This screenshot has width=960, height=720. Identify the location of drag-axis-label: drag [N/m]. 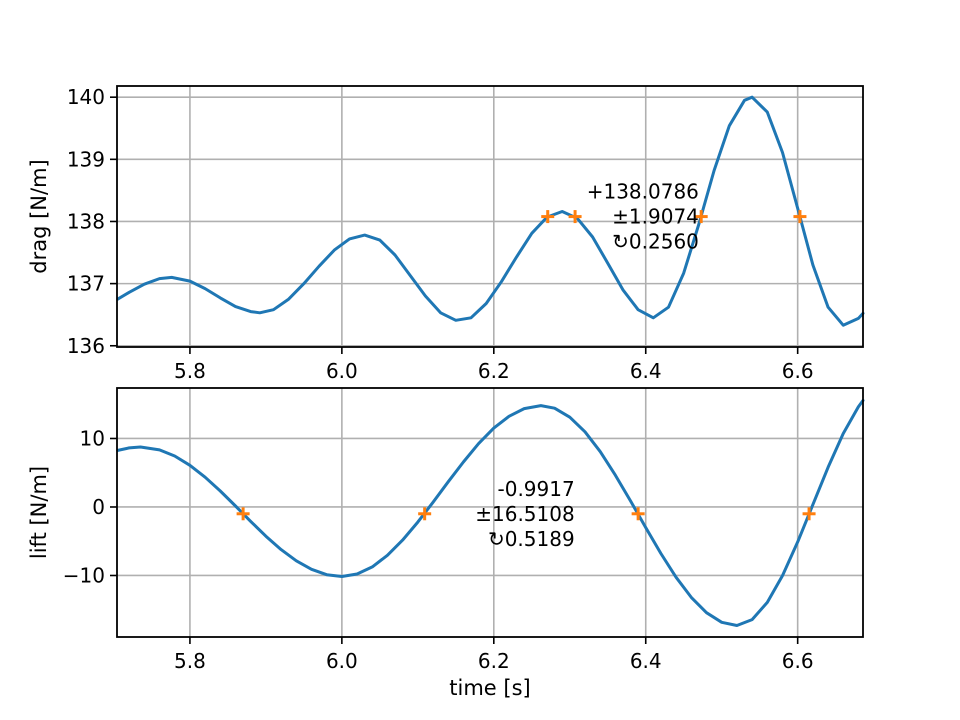
(39, 216).